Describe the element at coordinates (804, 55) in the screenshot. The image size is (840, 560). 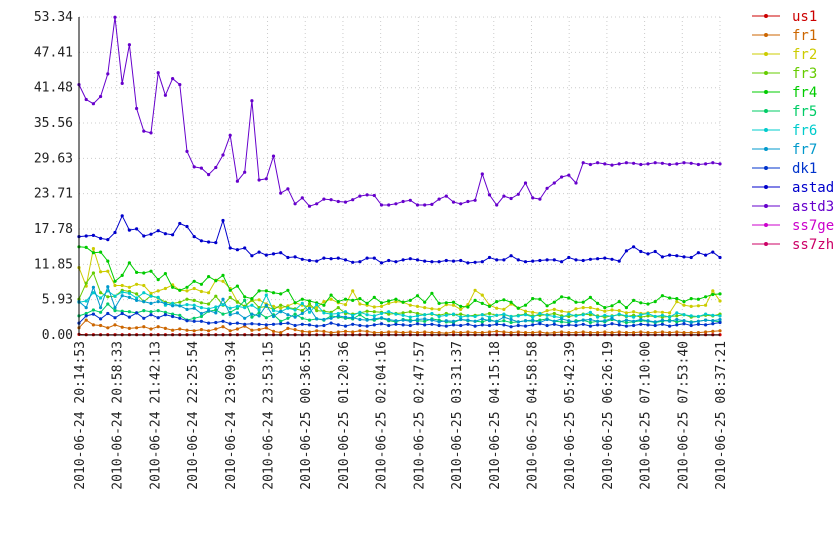
I see `legend-label: fr2` at that location.